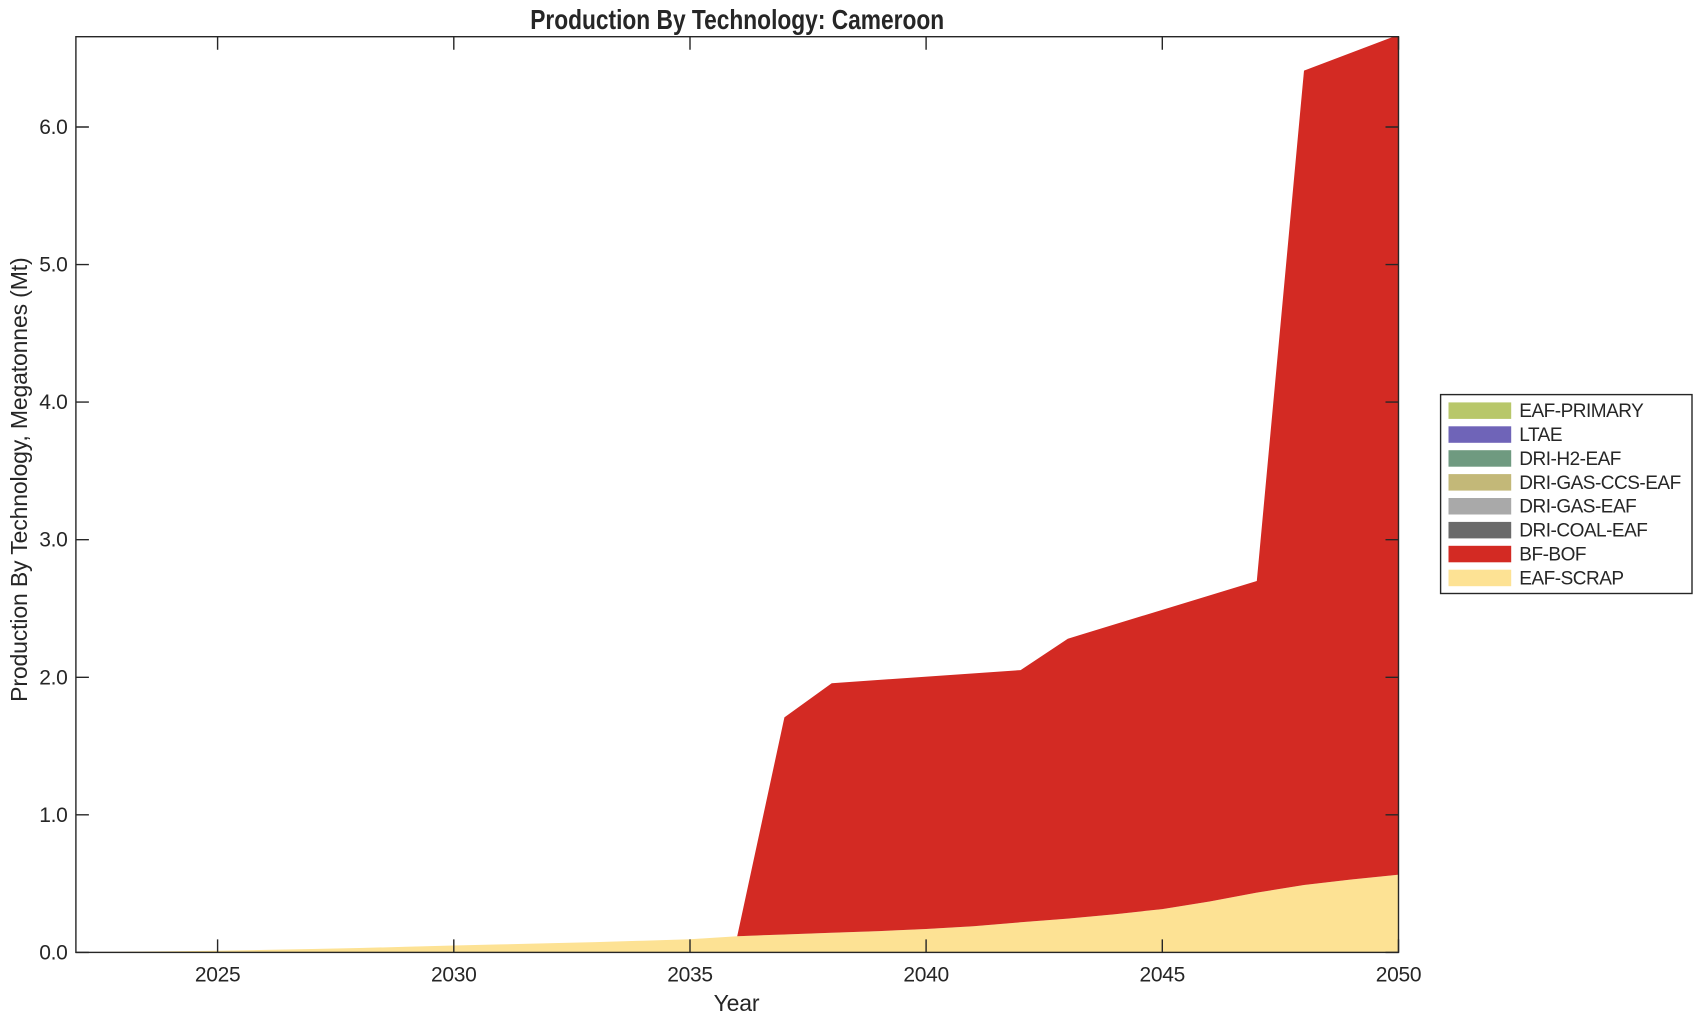  What do you see at coordinates (1163, 975) in the screenshot?
I see `svg-text: 2045` at bounding box center [1163, 975].